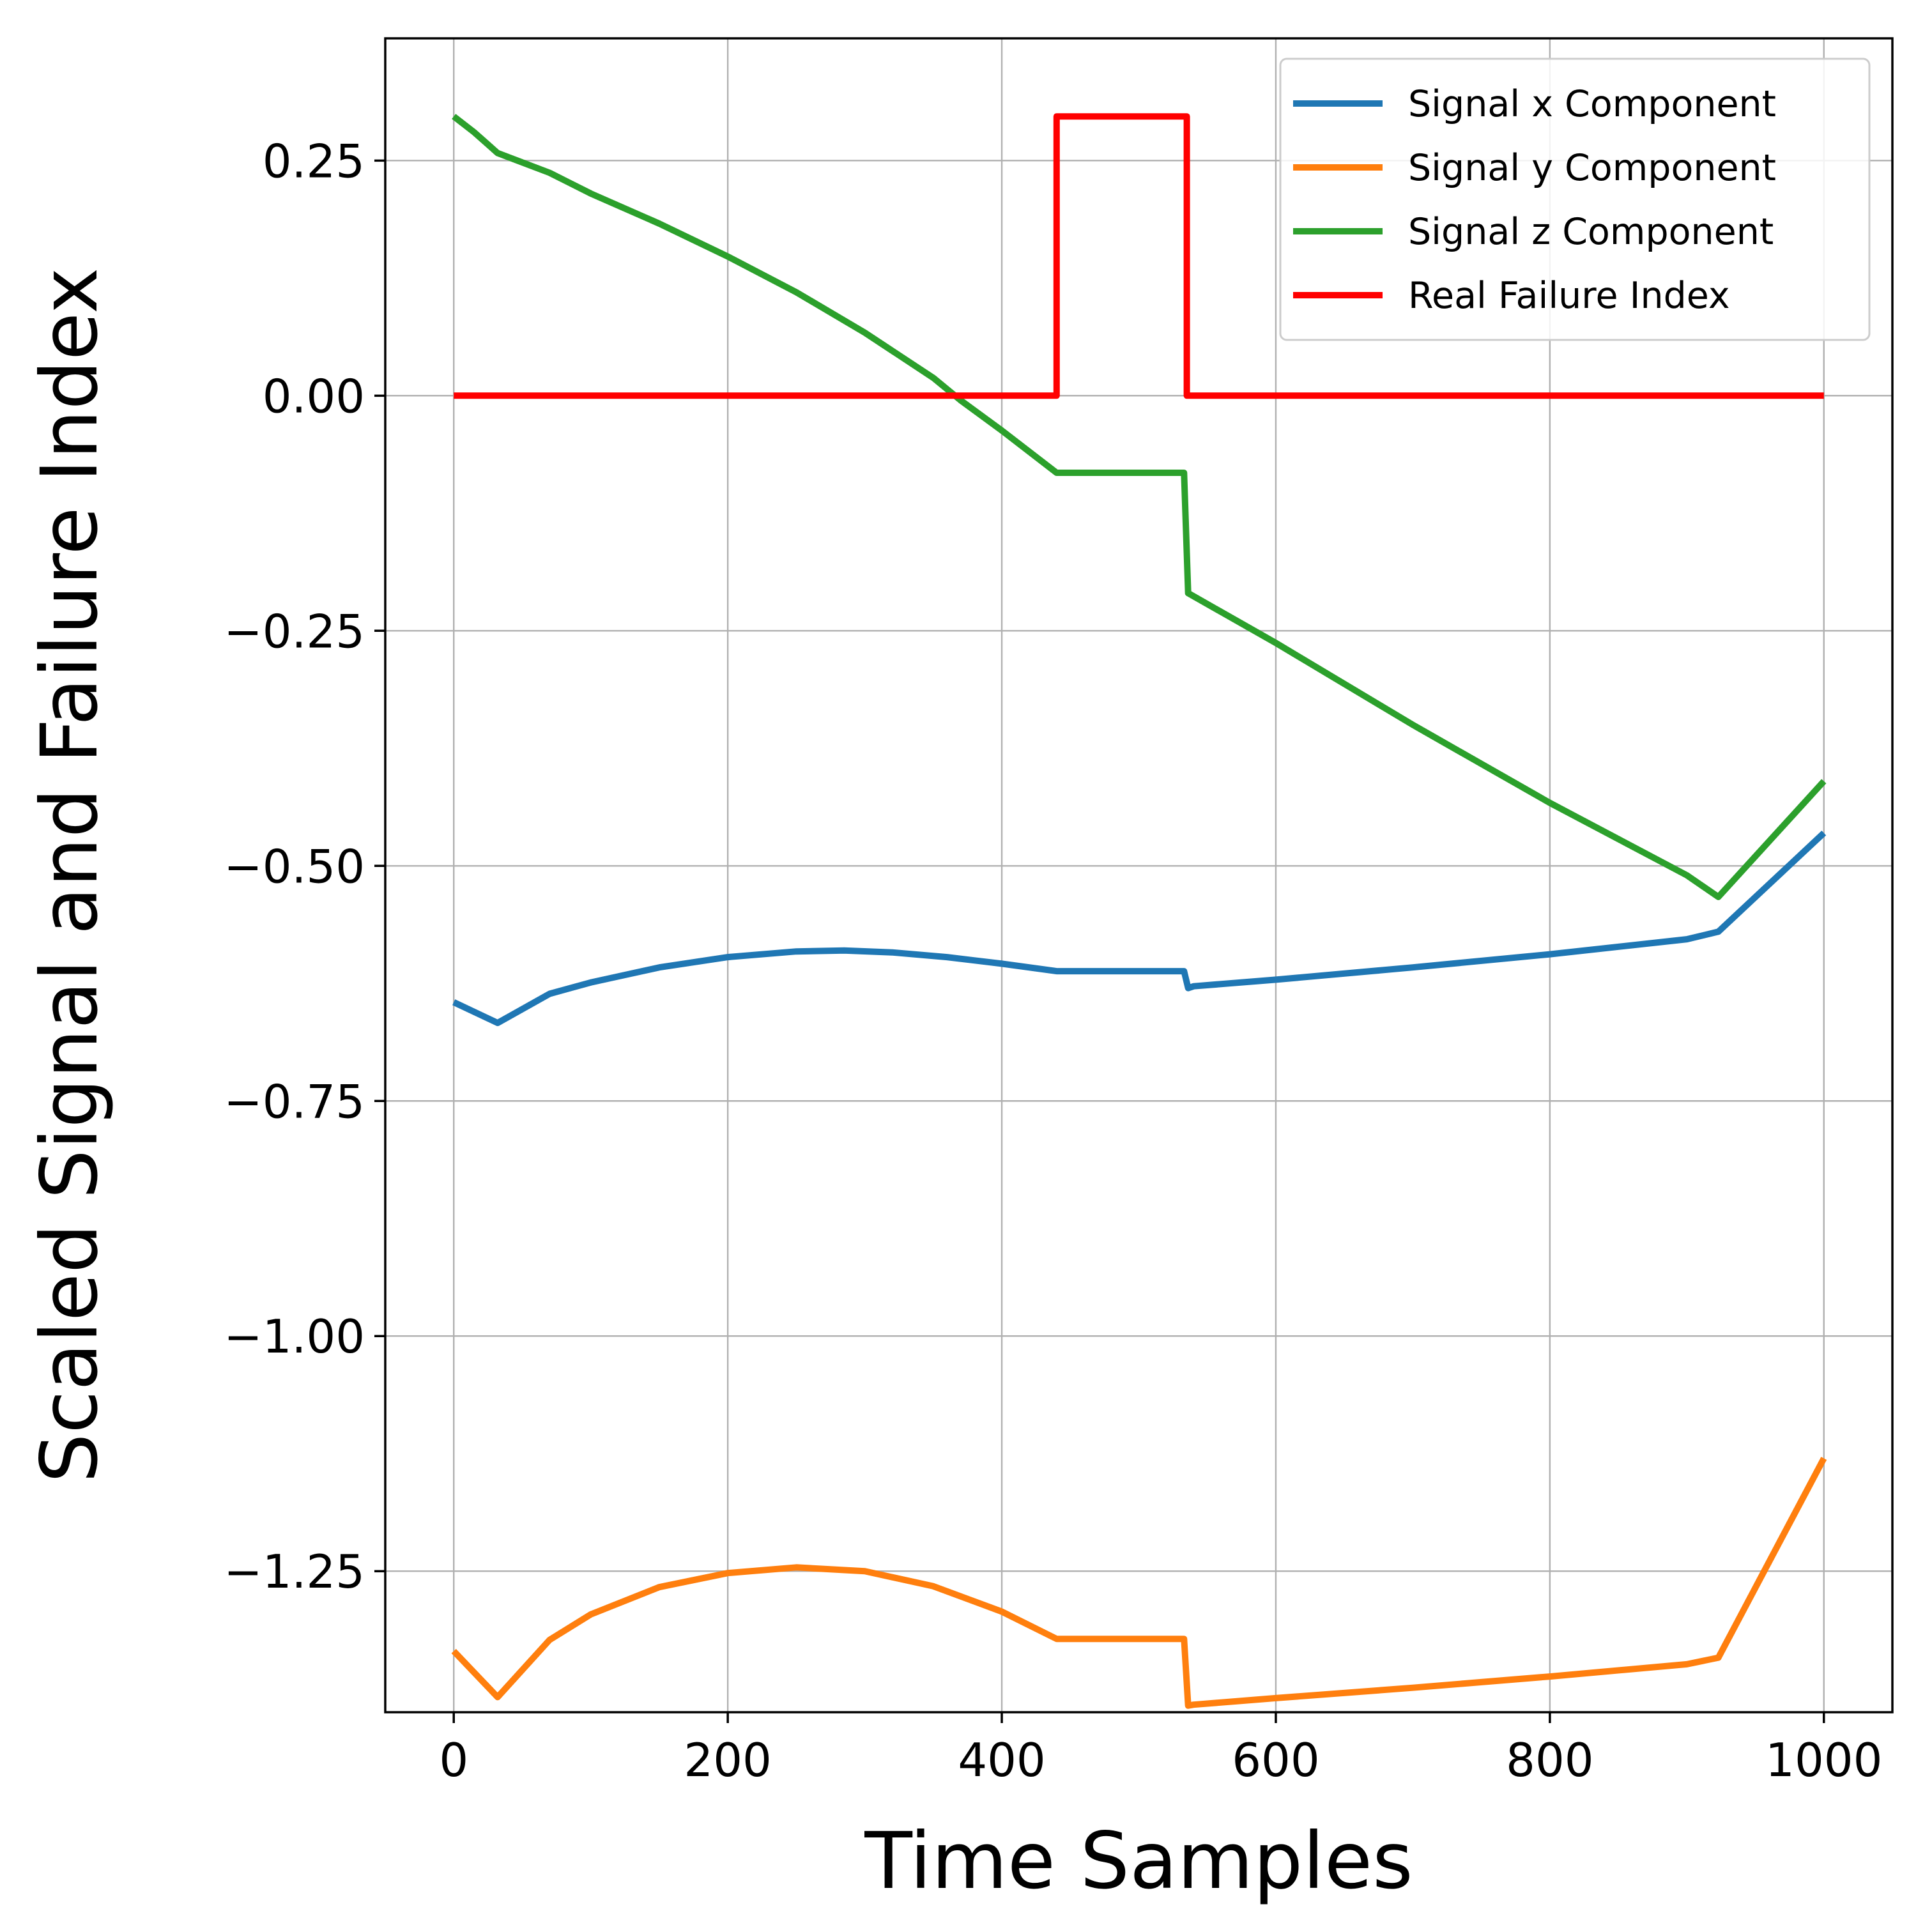  What do you see at coordinates (1592, 168) in the screenshot?
I see `legend-label: Signal y Component` at bounding box center [1592, 168].